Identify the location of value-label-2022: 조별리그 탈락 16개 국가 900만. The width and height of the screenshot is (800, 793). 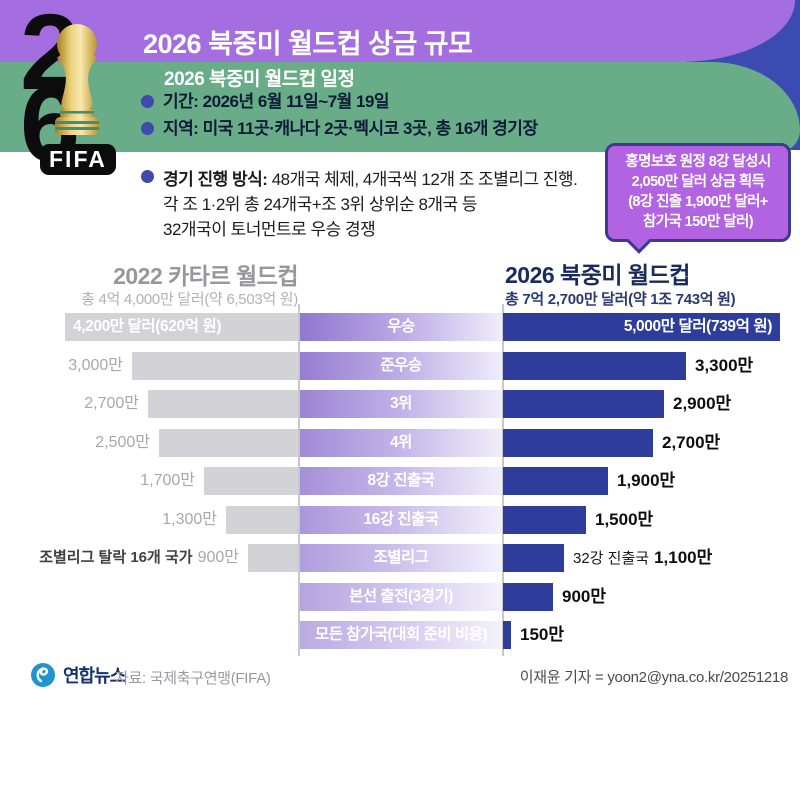
(139, 557).